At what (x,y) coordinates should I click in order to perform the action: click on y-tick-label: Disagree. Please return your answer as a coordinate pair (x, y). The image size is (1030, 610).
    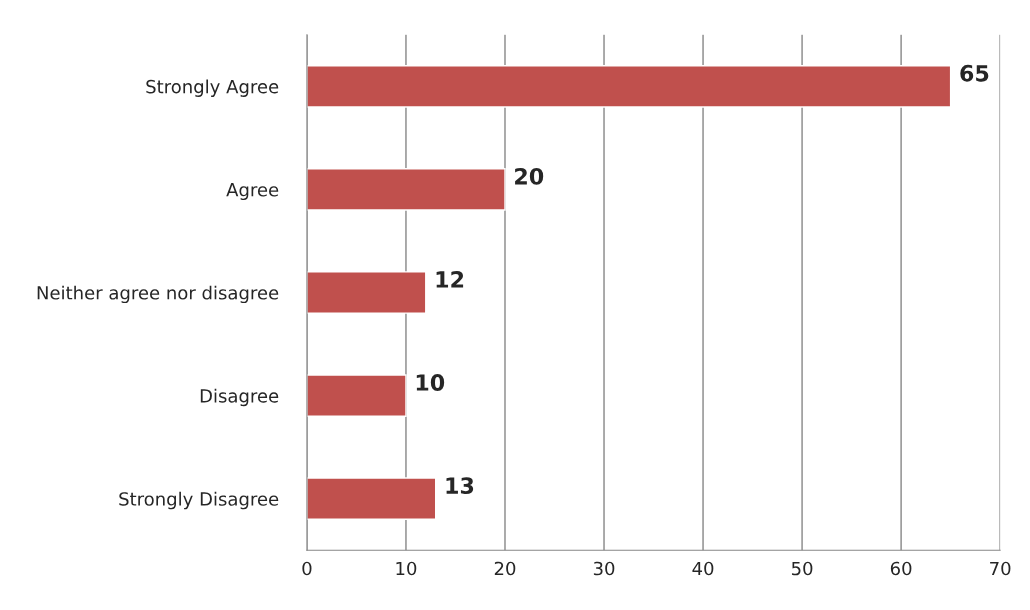
    Looking at the image, I should click on (239, 397).